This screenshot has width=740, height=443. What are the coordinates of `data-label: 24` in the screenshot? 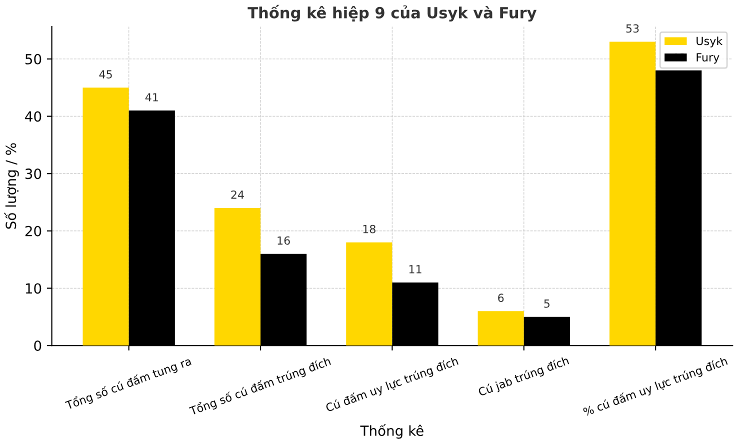 It's located at (237, 194).